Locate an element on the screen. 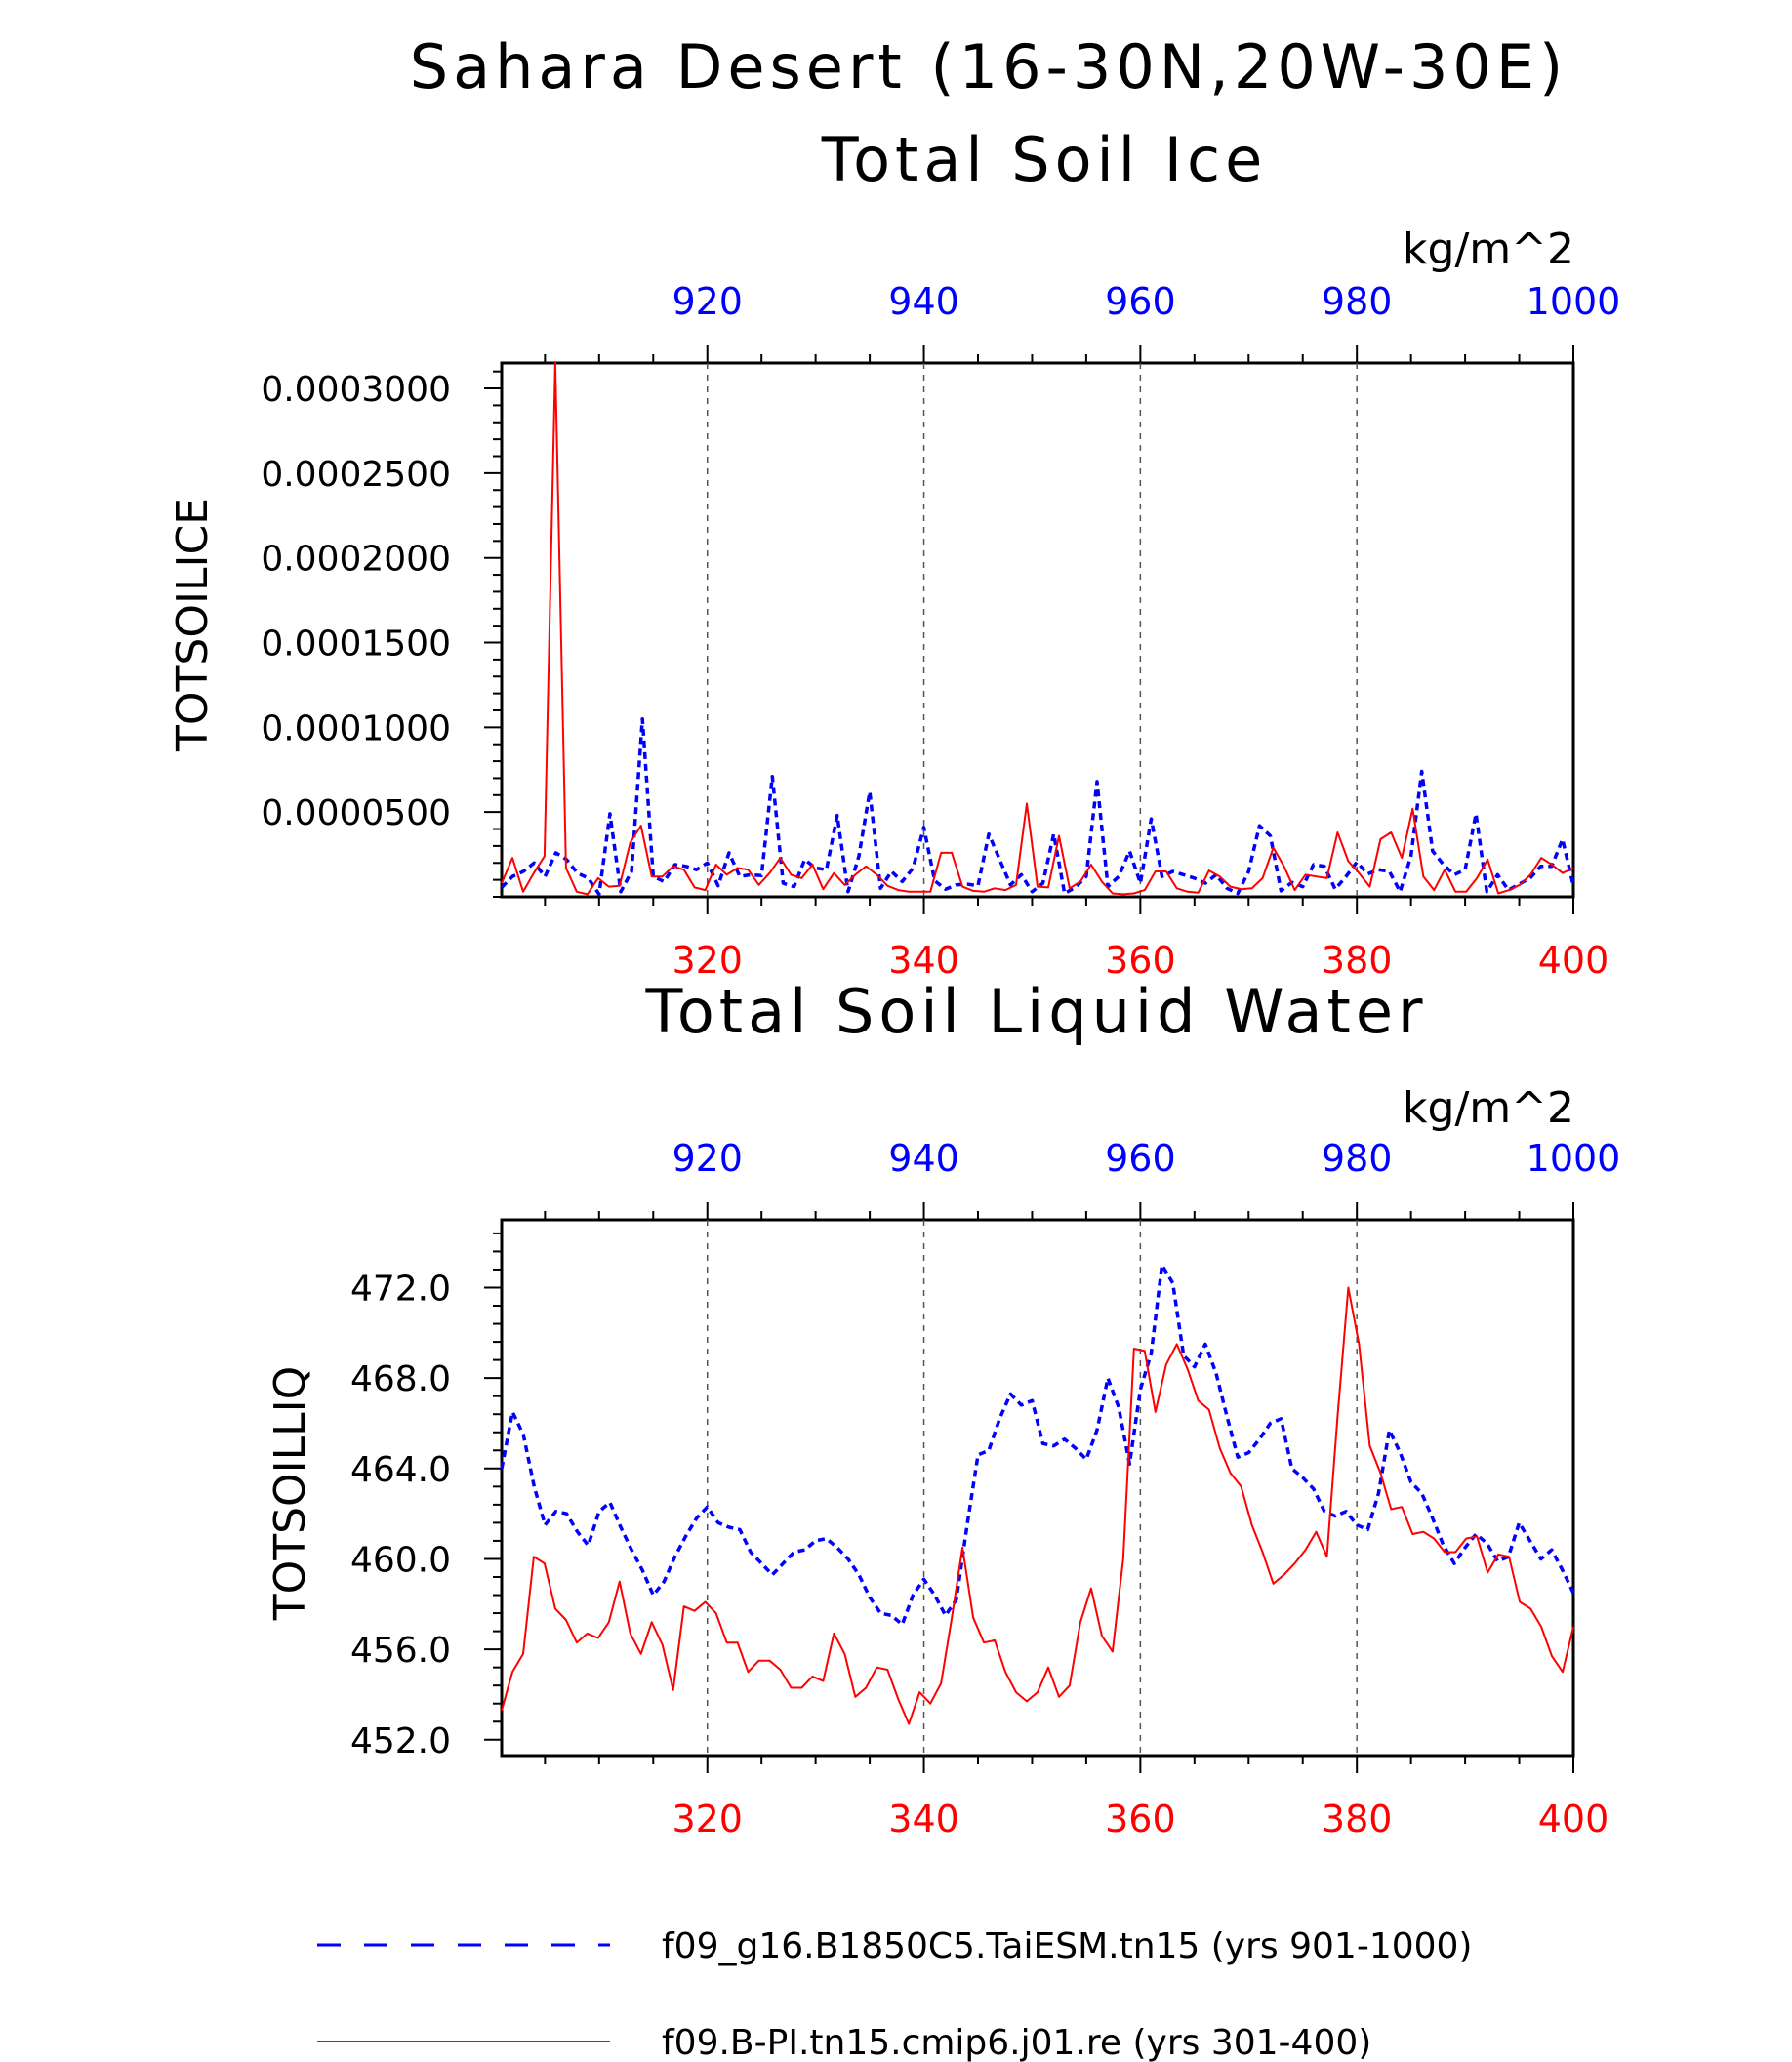 The height and width of the screenshot is (2062, 1792). y-tick-label: 464.0 is located at coordinates (400, 1470).